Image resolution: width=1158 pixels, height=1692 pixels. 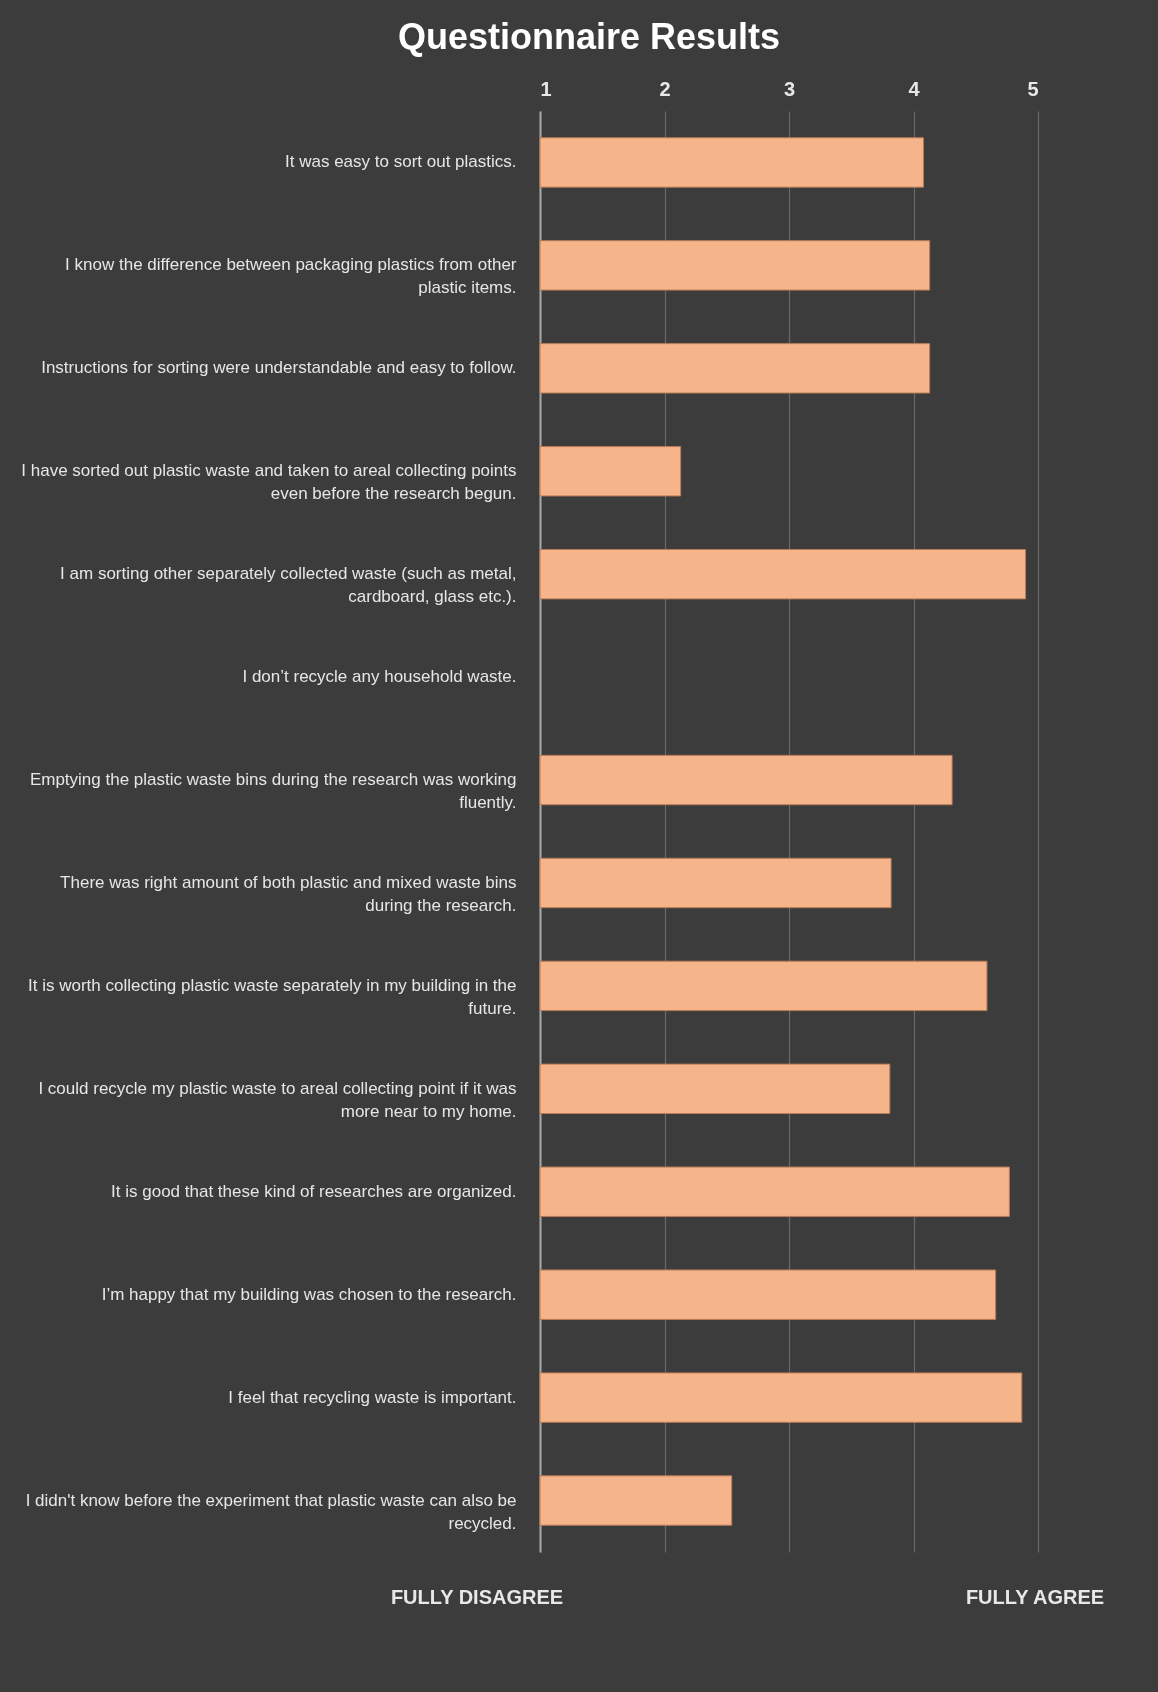 What do you see at coordinates (372, 1397) in the screenshot?
I see `y-tick-label: I feel that recycling waste is important.` at bounding box center [372, 1397].